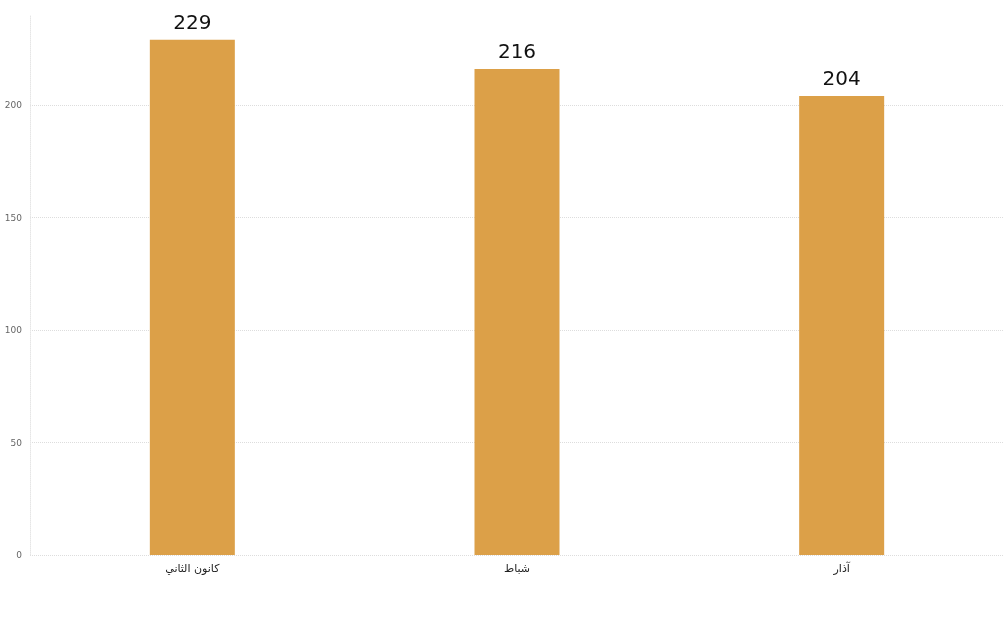 The width and height of the screenshot is (1006, 624). What do you see at coordinates (841, 568) in the screenshot?
I see `x-tick-label: آذار` at bounding box center [841, 568].